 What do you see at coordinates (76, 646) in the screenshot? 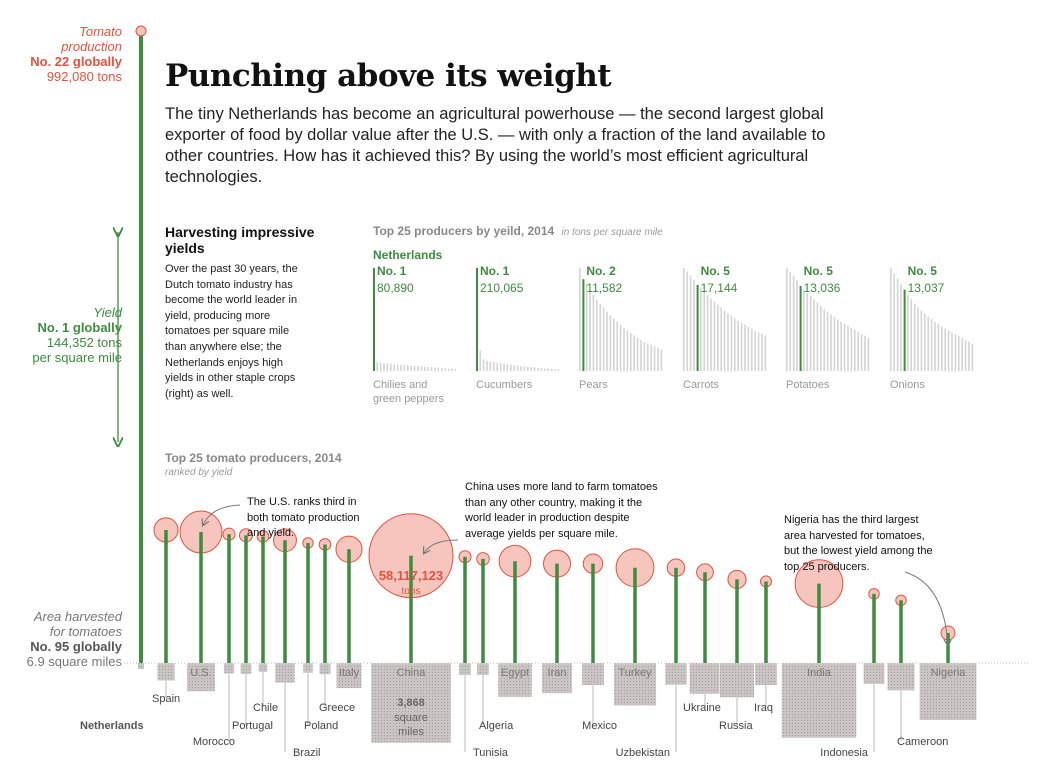
I see `area-rank: No. 95 globally` at bounding box center [76, 646].